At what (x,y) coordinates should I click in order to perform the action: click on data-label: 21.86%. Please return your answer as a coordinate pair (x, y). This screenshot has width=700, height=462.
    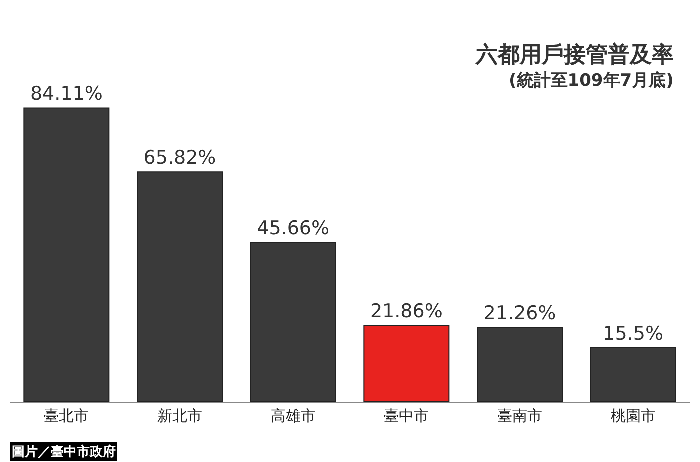
    Looking at the image, I should click on (406, 311).